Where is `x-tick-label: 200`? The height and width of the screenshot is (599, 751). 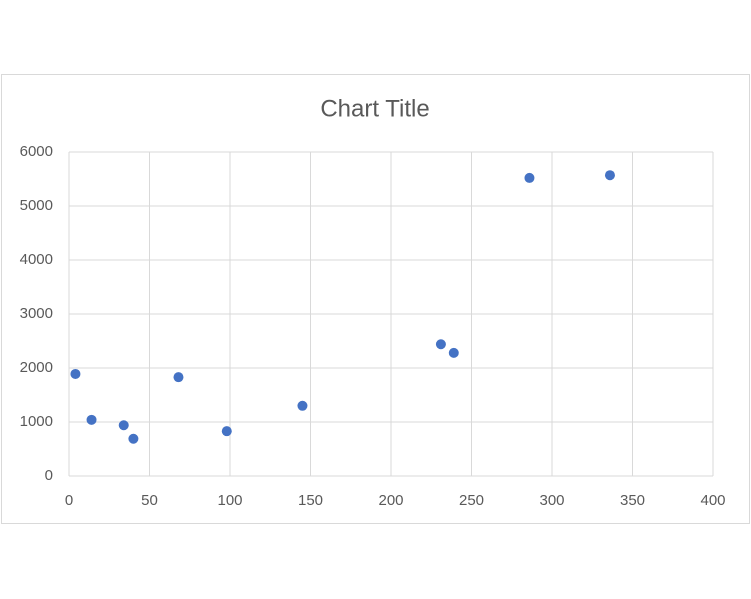 x-tick-label: 200 is located at coordinates (390, 500).